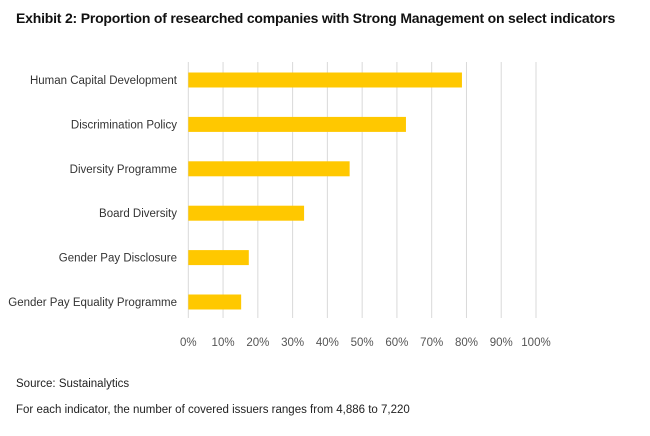  What do you see at coordinates (396, 343) in the screenshot?
I see `x-tick-label: 60%` at bounding box center [396, 343].